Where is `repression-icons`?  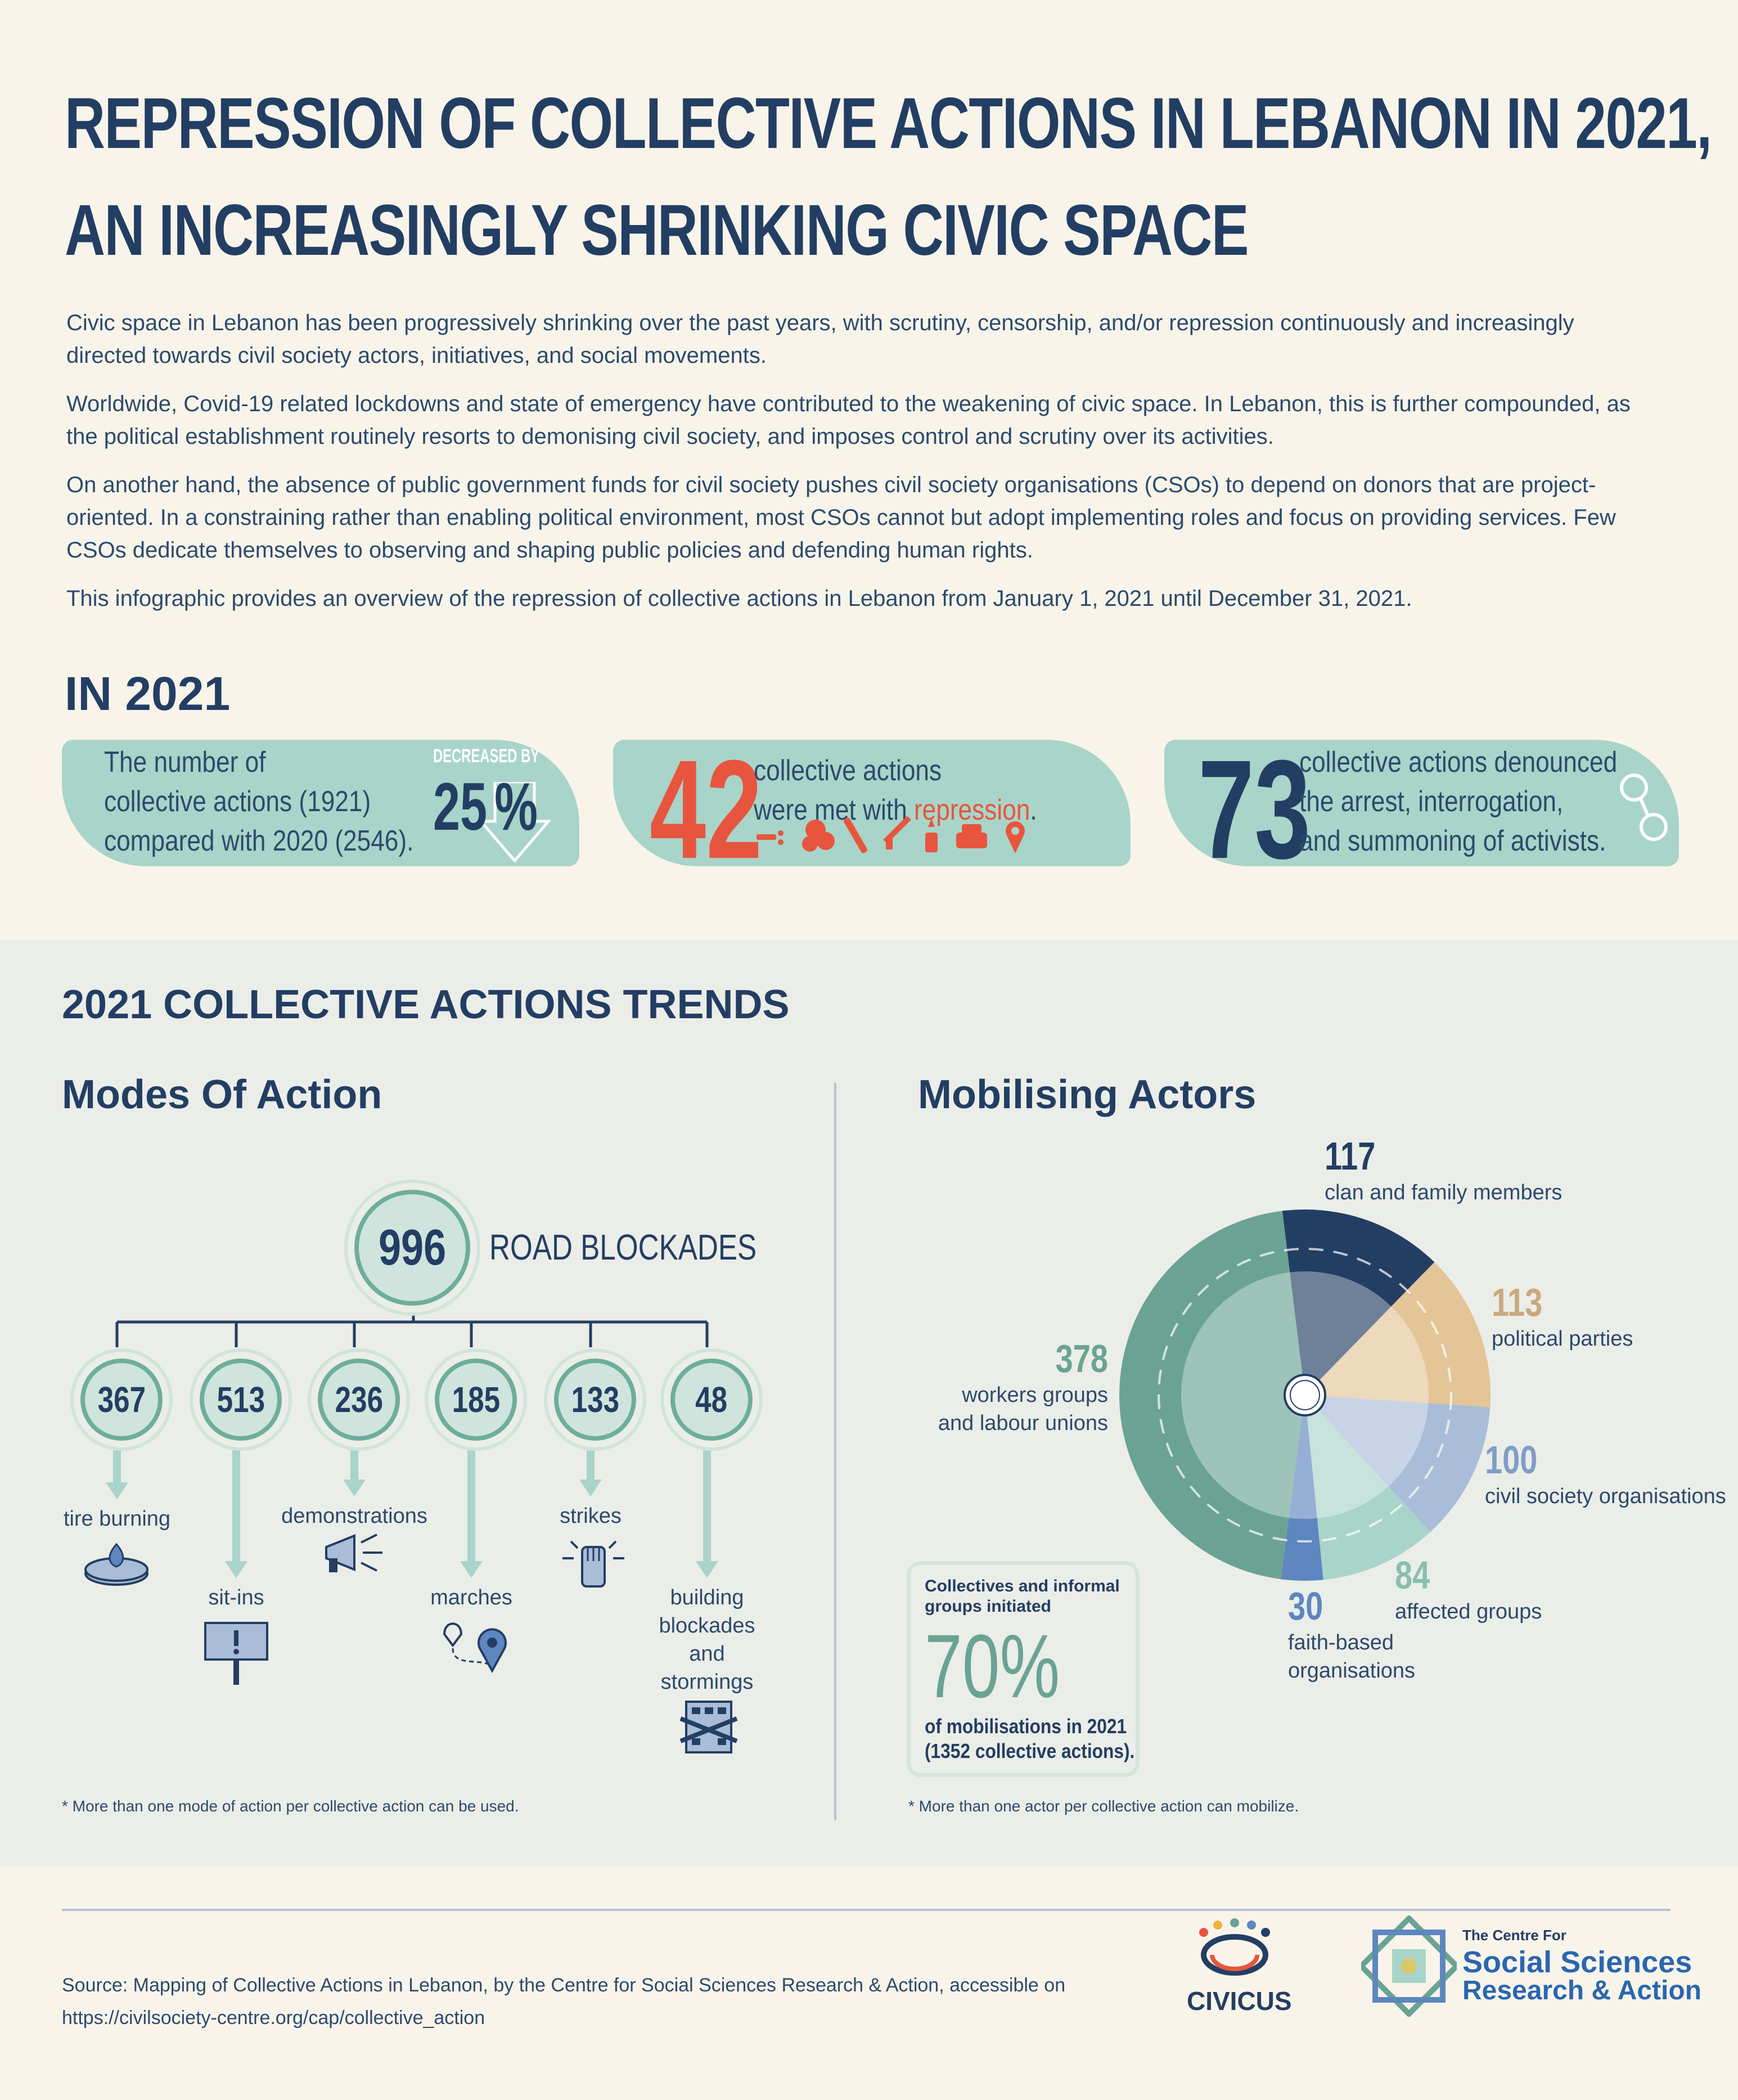 repression-icons is located at coordinates (891, 835).